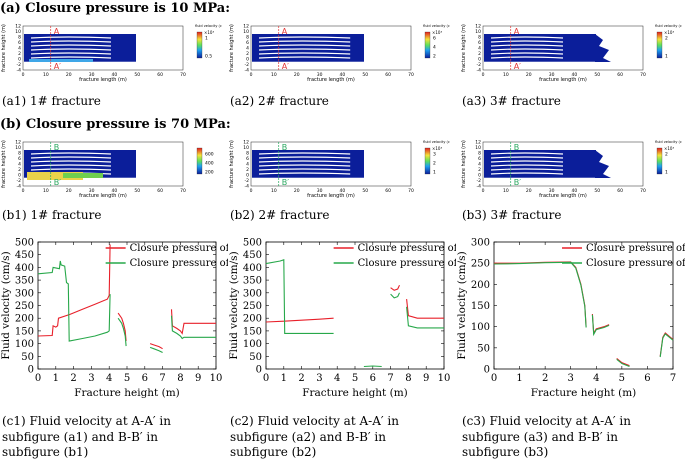 This screenshot has height=466, width=685. What do you see at coordinates (280, 215) in the screenshot?
I see `caption-b2: (b2) 2# fracture` at bounding box center [280, 215].